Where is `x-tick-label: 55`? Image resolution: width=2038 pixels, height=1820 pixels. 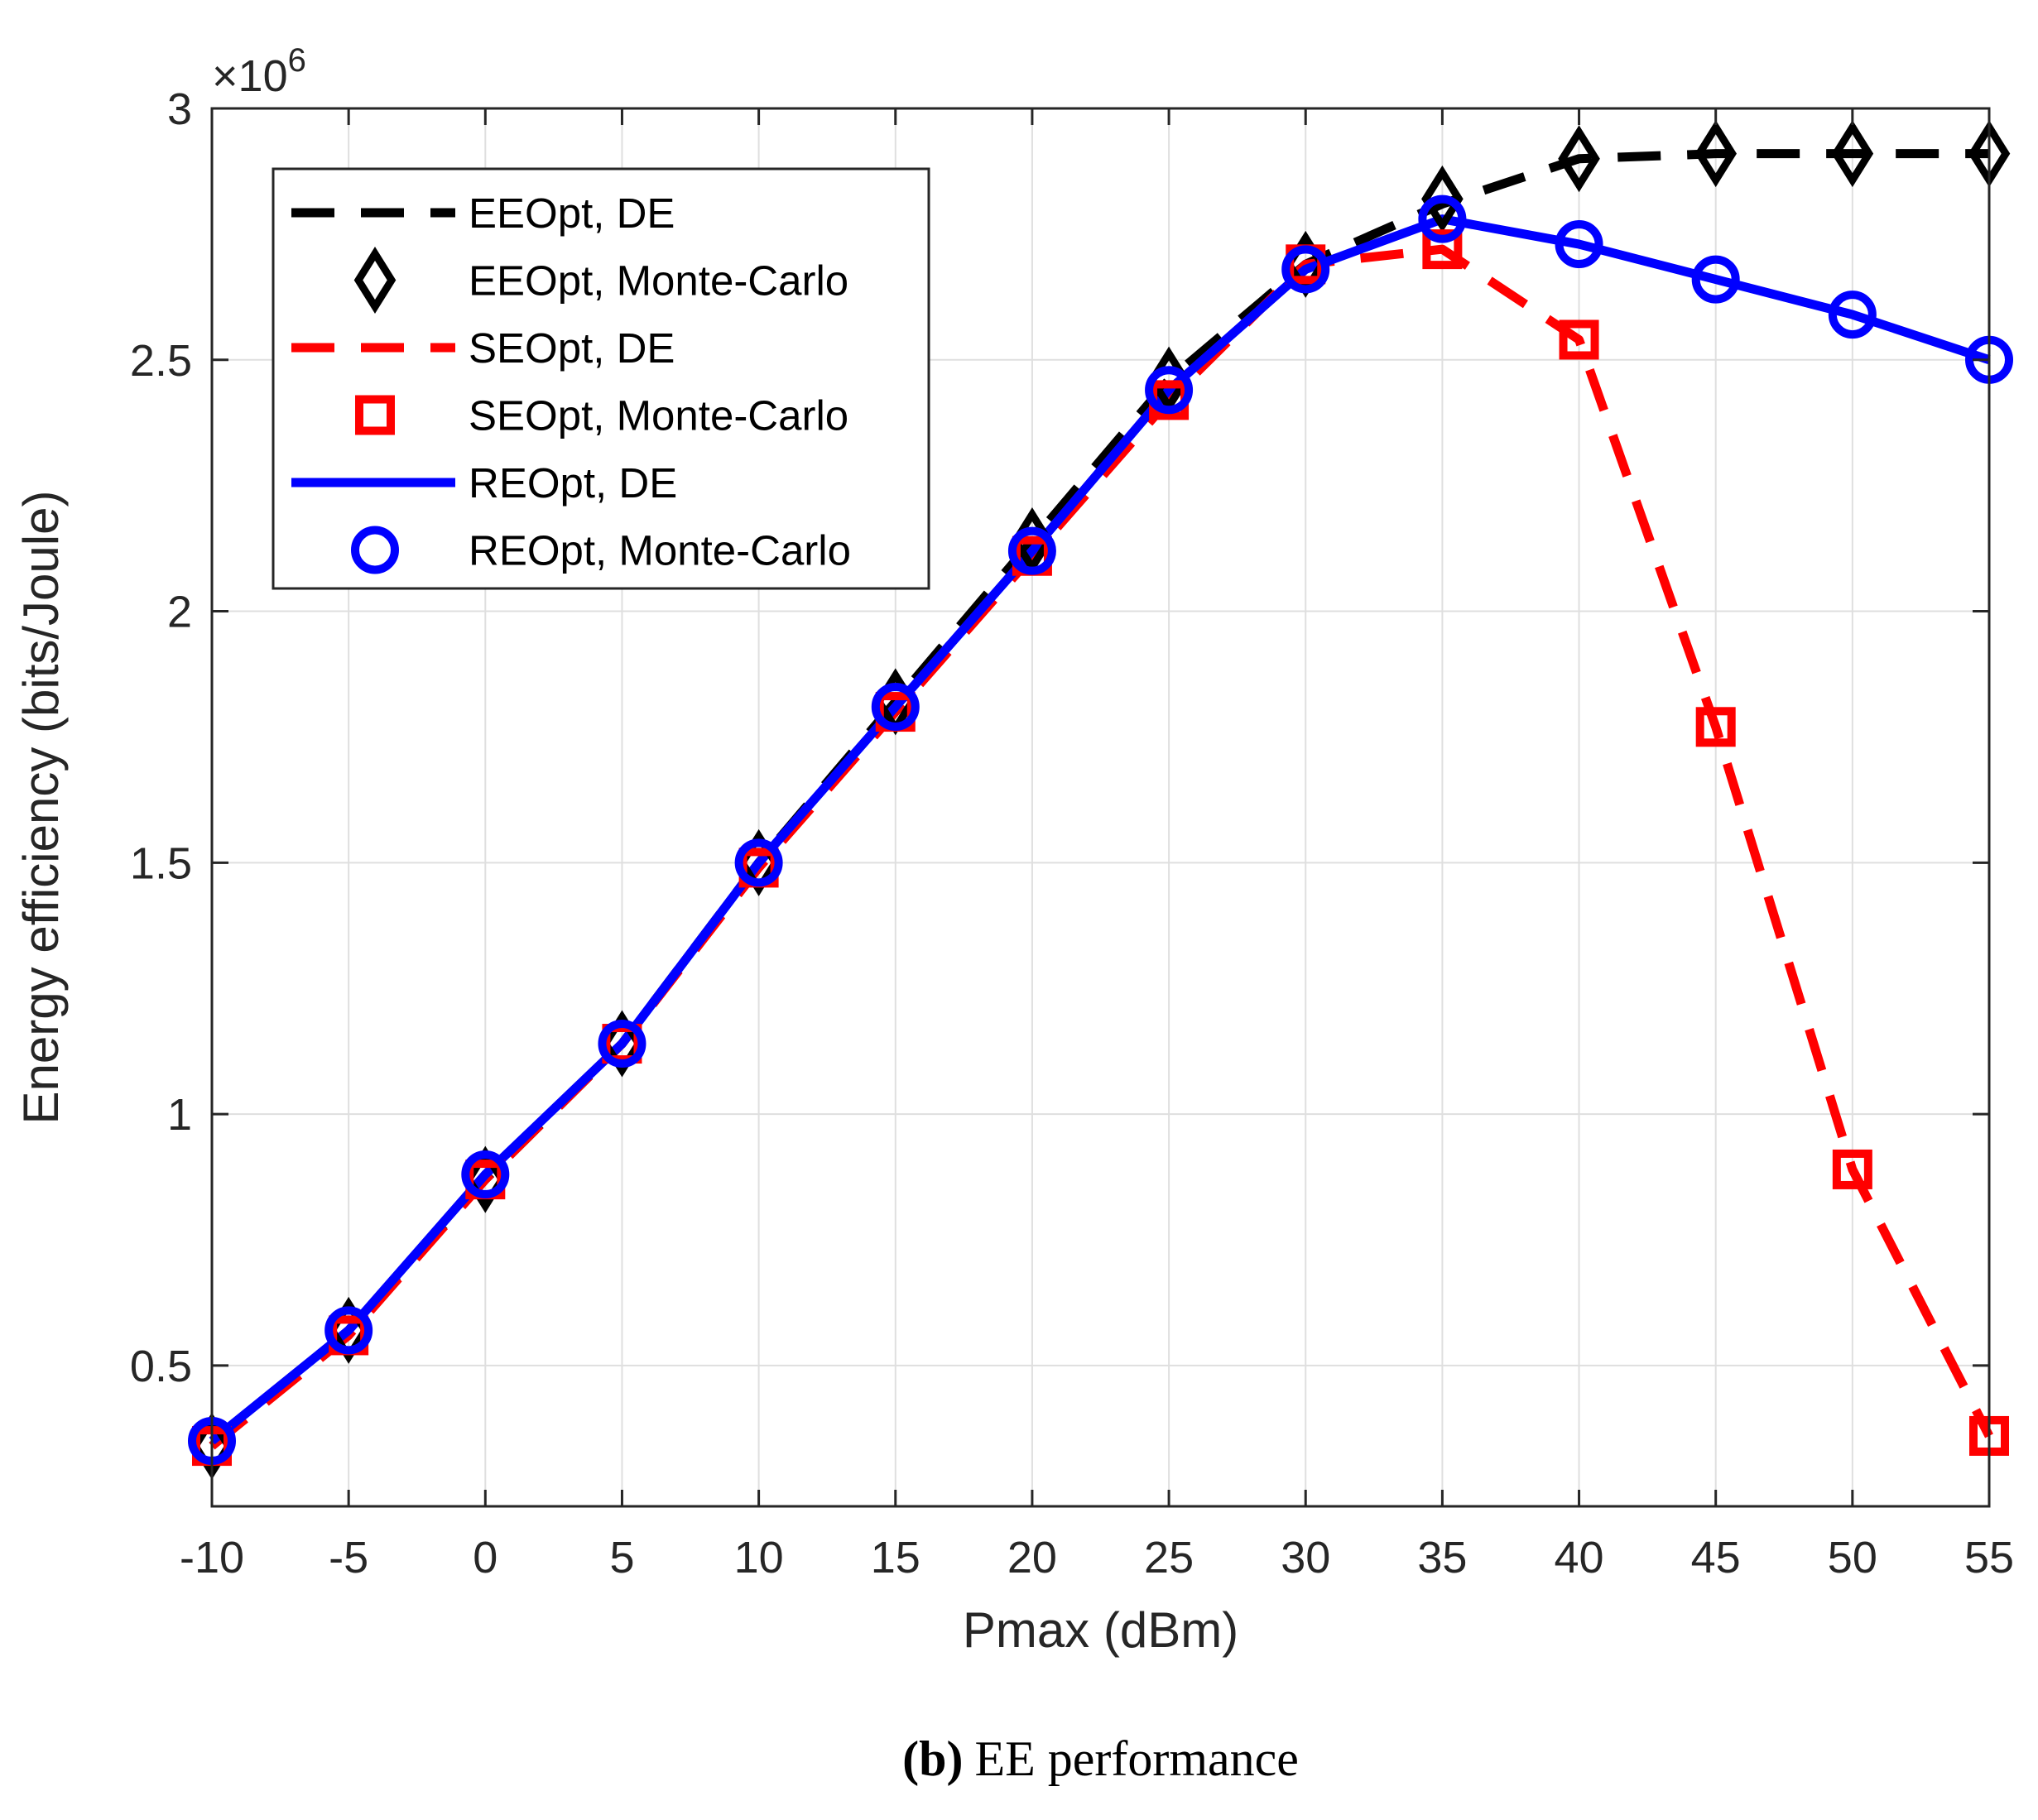 x-tick-label: 55 is located at coordinates (1989, 1557).